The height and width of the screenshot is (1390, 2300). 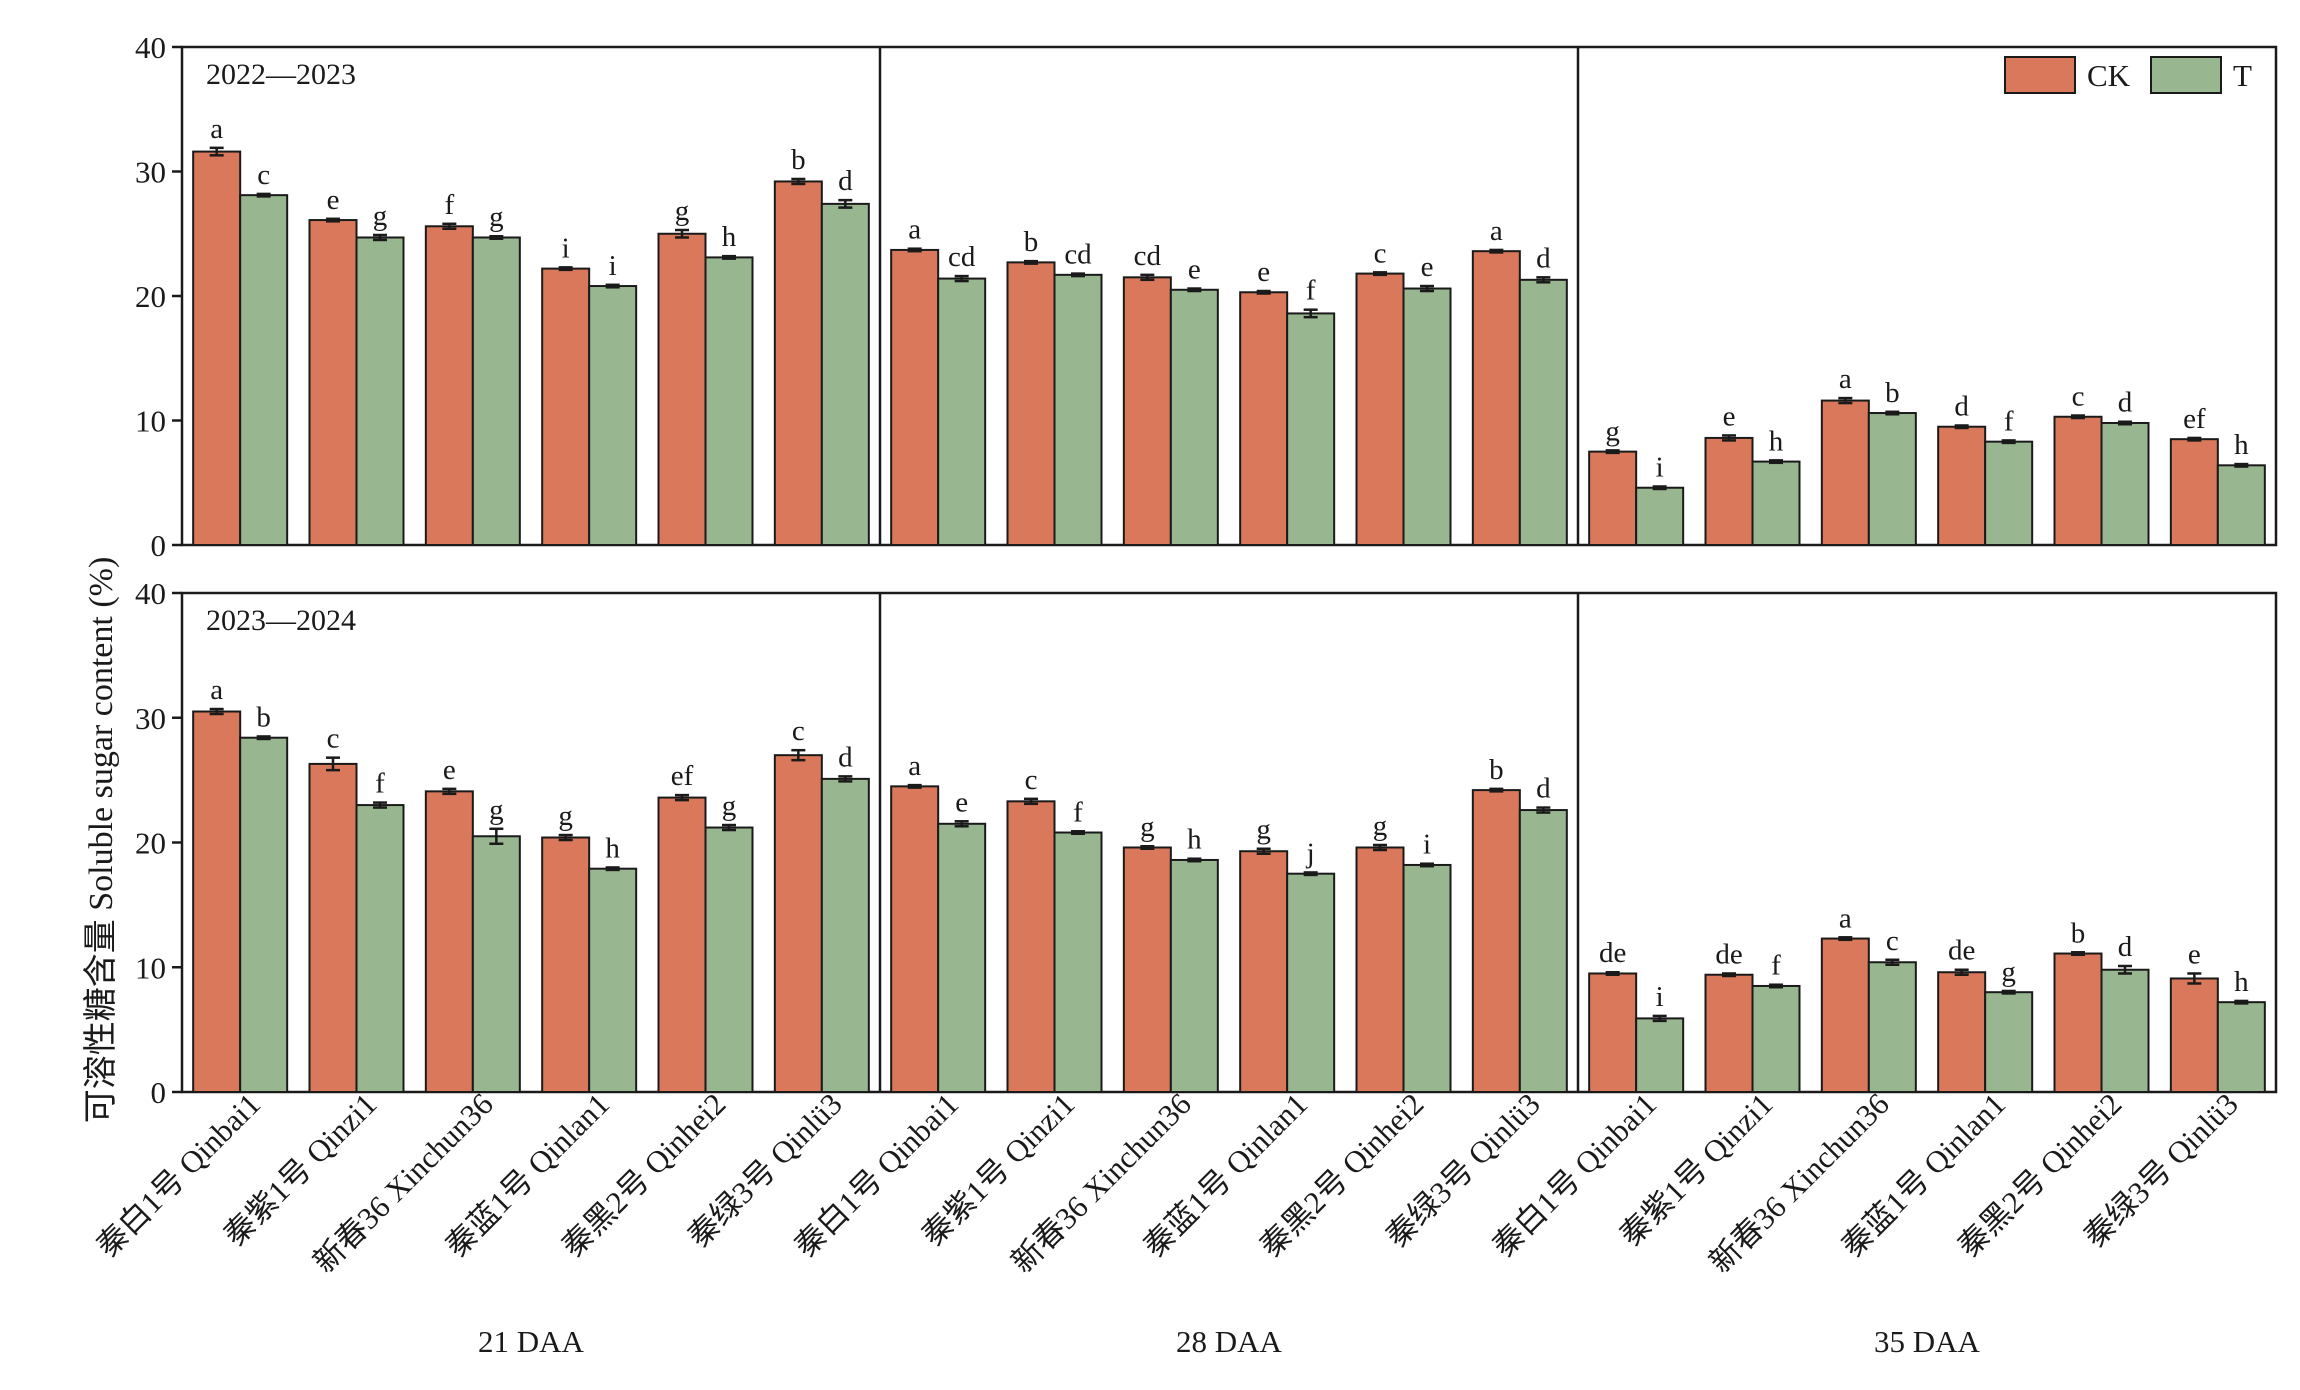 What do you see at coordinates (1310, 853) in the screenshot?
I see `significance-letter: j` at bounding box center [1310, 853].